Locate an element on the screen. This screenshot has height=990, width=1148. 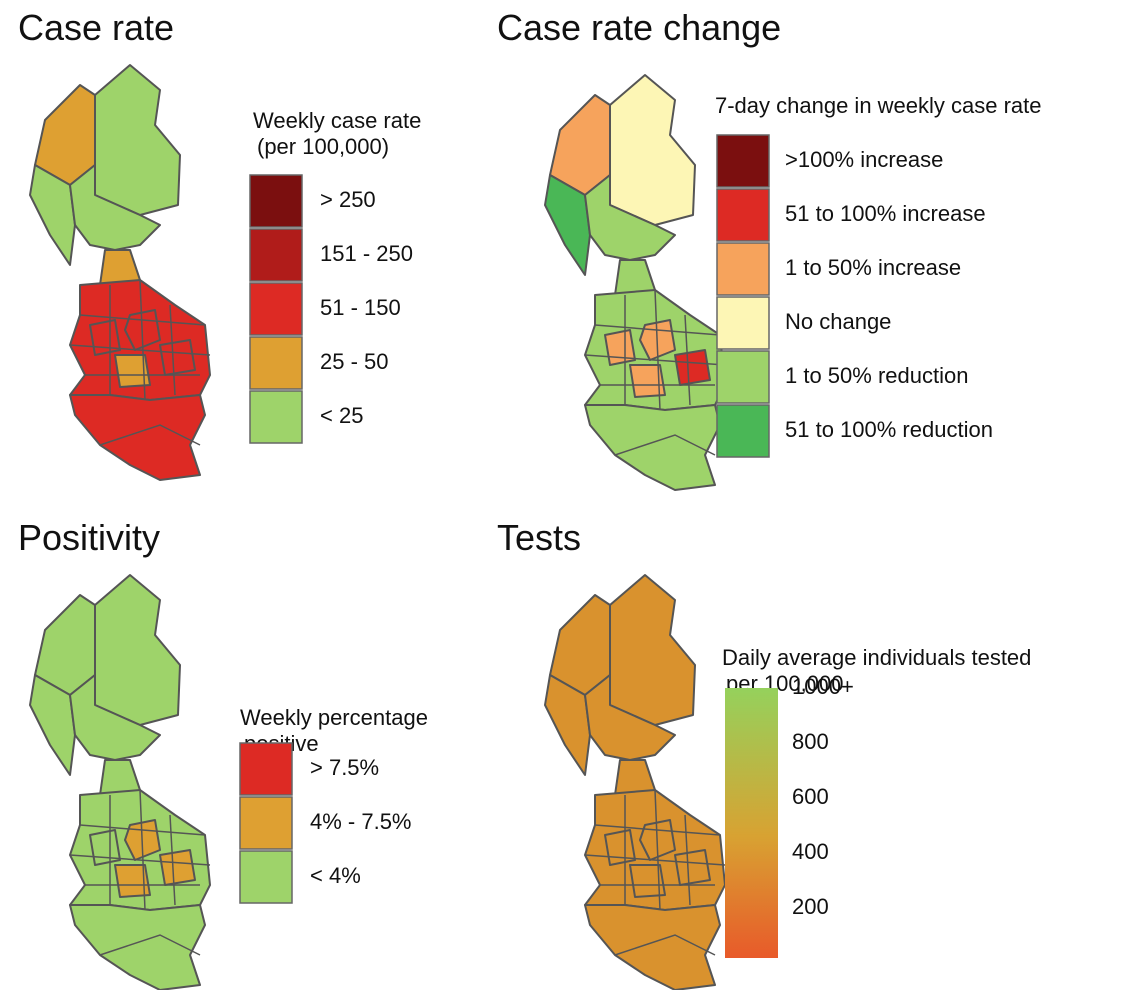
panel-title: Positivity is located at coordinates (89, 537).